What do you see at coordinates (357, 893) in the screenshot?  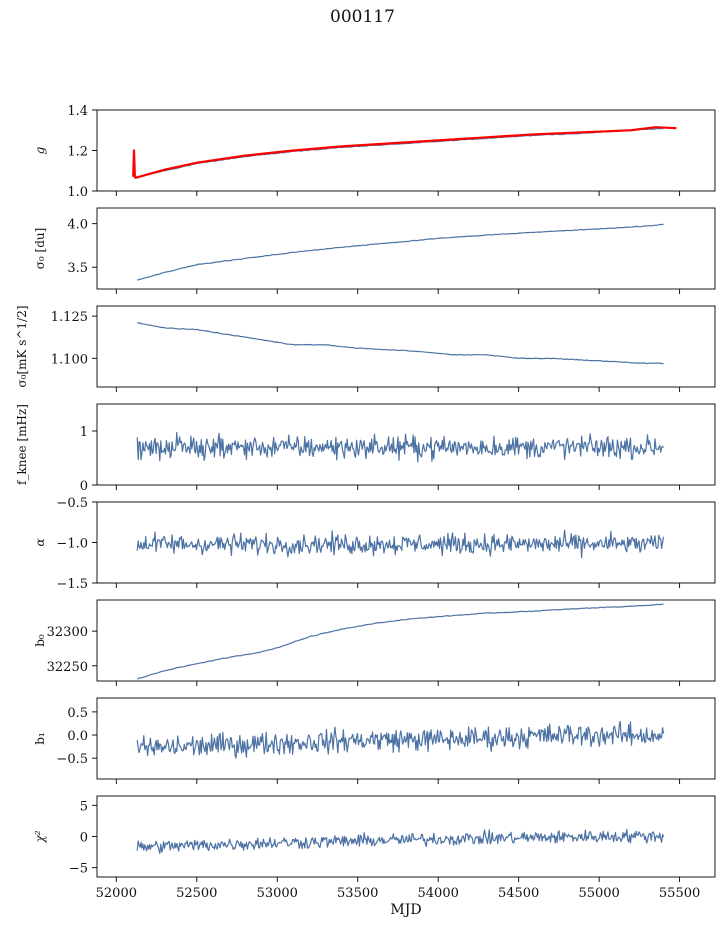 I see `x-tick-label-3: 53500` at bounding box center [357, 893].